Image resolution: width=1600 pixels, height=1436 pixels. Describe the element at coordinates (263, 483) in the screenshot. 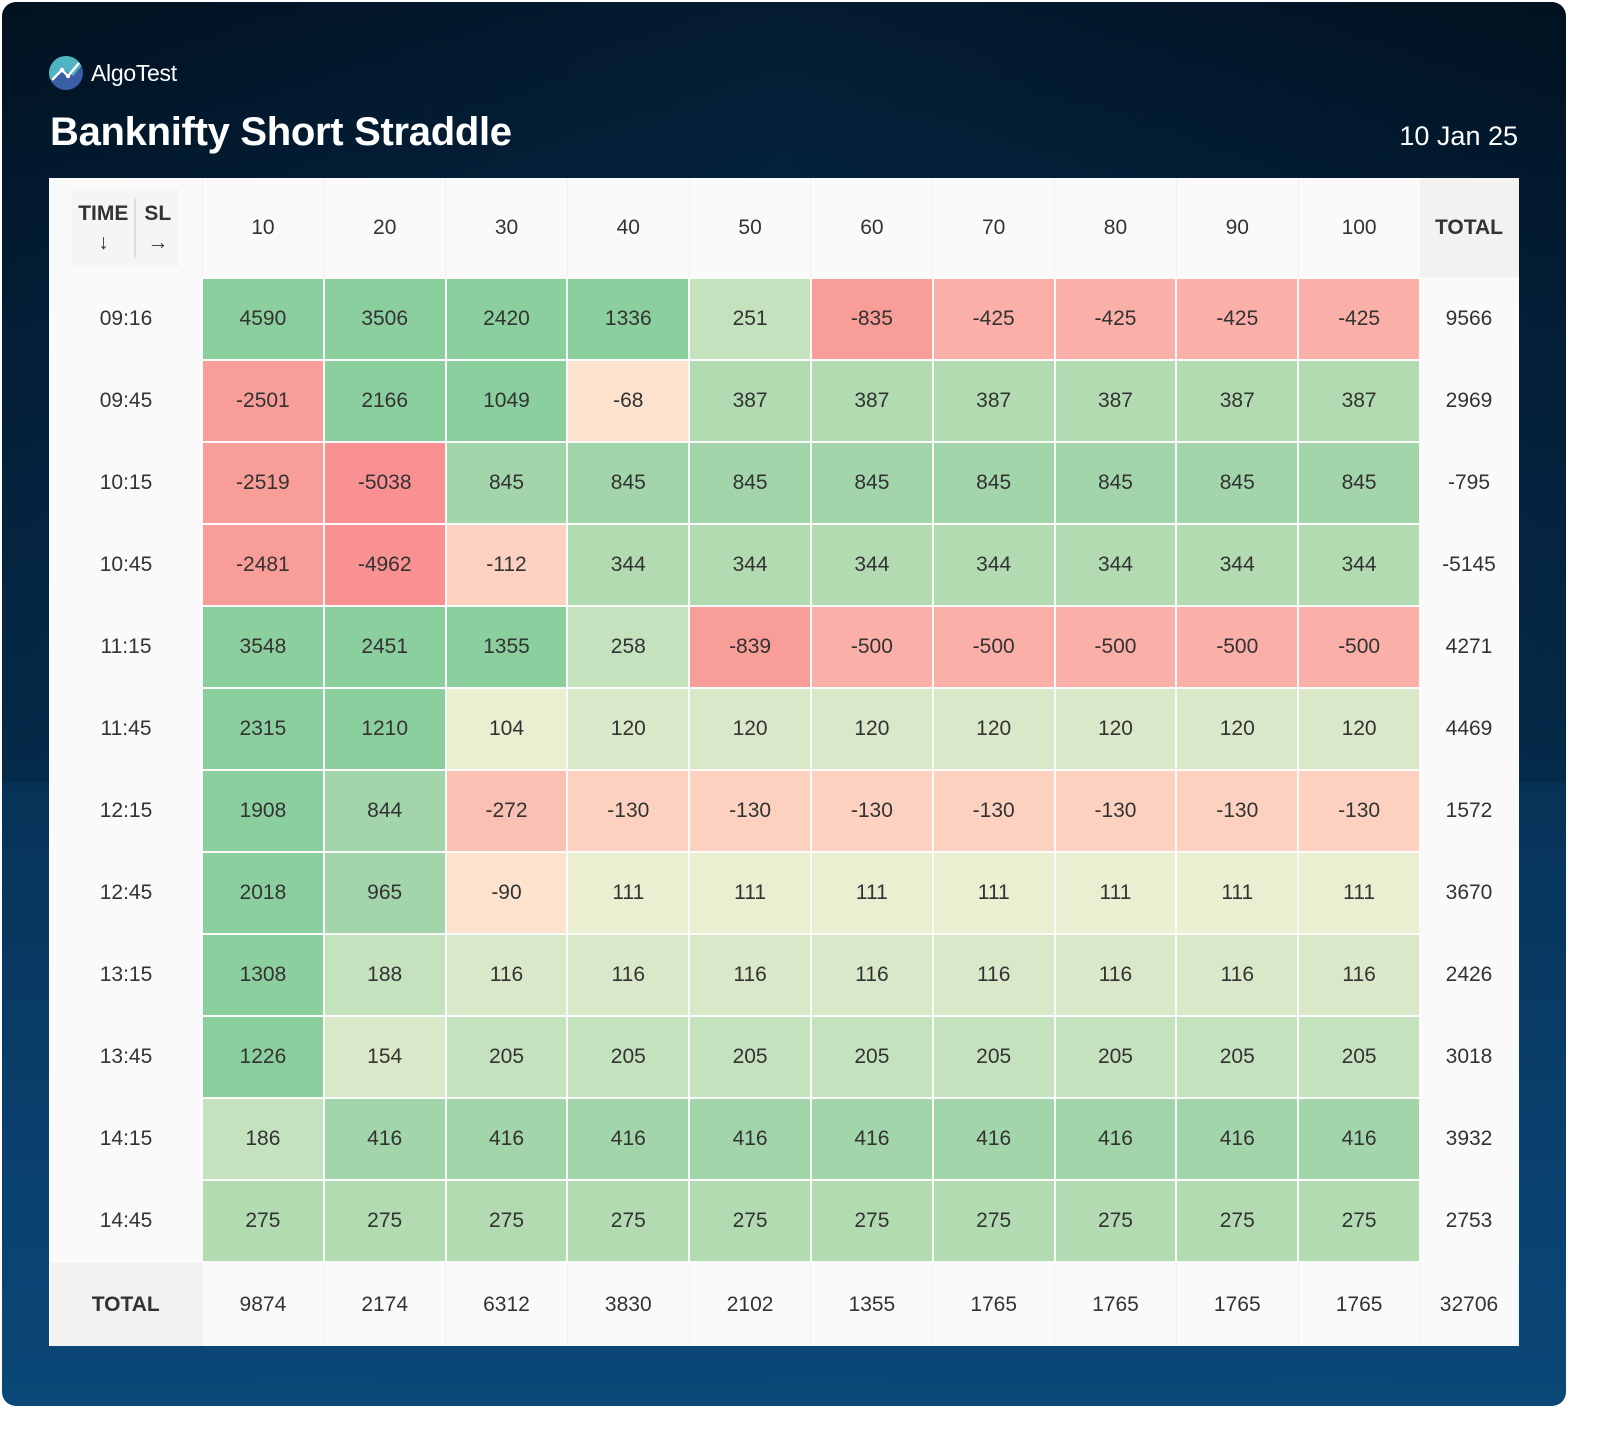

I see `heatmap-cell: -2519` at that location.